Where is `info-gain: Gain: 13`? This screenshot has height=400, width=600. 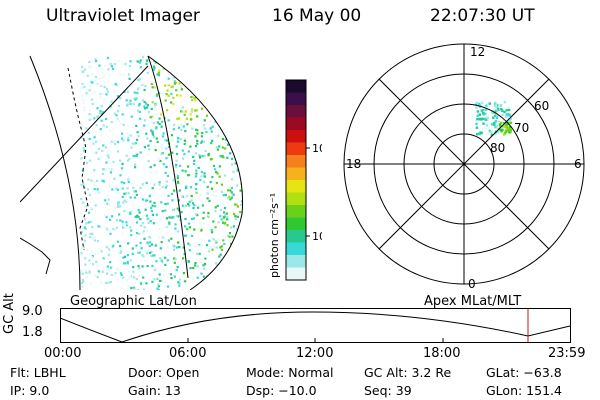 info-gain: Gain: 13 is located at coordinates (154, 390).